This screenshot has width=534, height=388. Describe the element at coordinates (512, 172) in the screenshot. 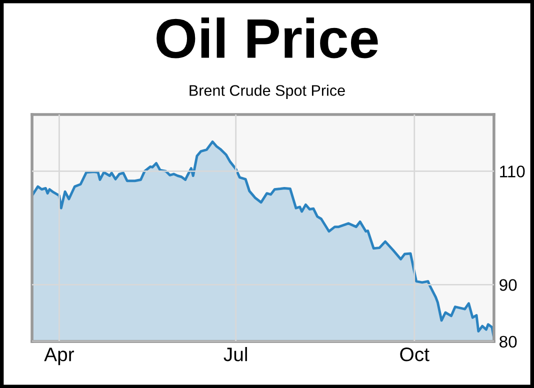

I see `y-tick-label: 110` at that location.